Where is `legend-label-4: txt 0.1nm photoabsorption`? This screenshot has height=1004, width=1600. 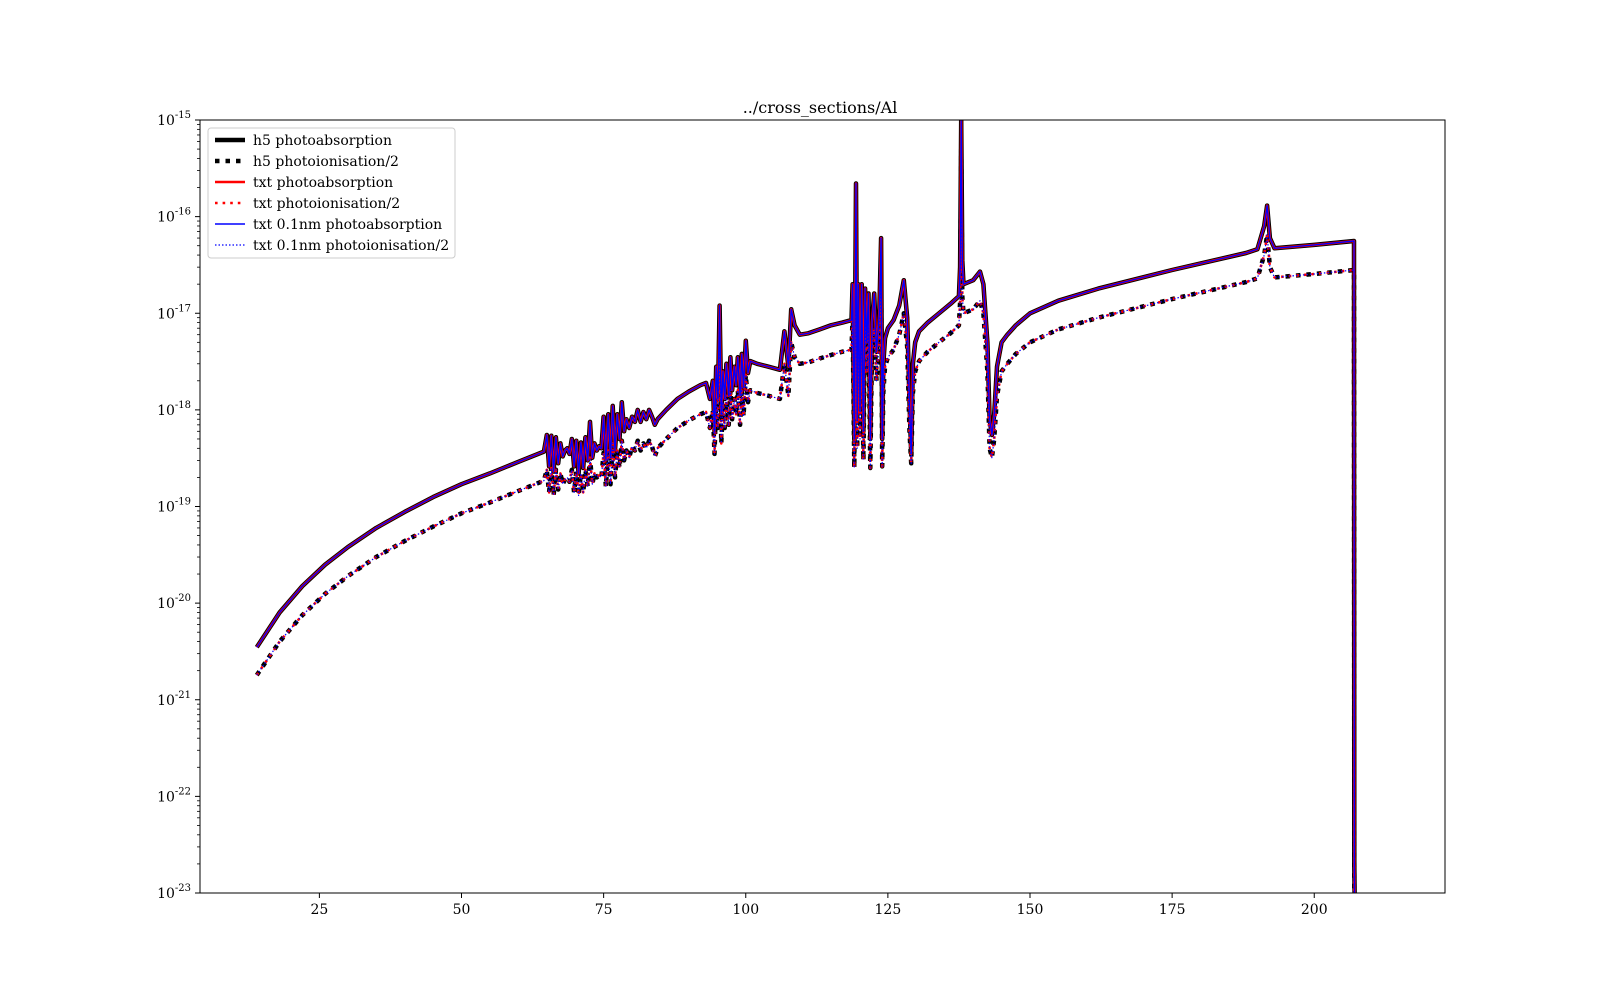
legend-label-4: txt 0.1nm photoabsorption is located at coordinates (347, 225).